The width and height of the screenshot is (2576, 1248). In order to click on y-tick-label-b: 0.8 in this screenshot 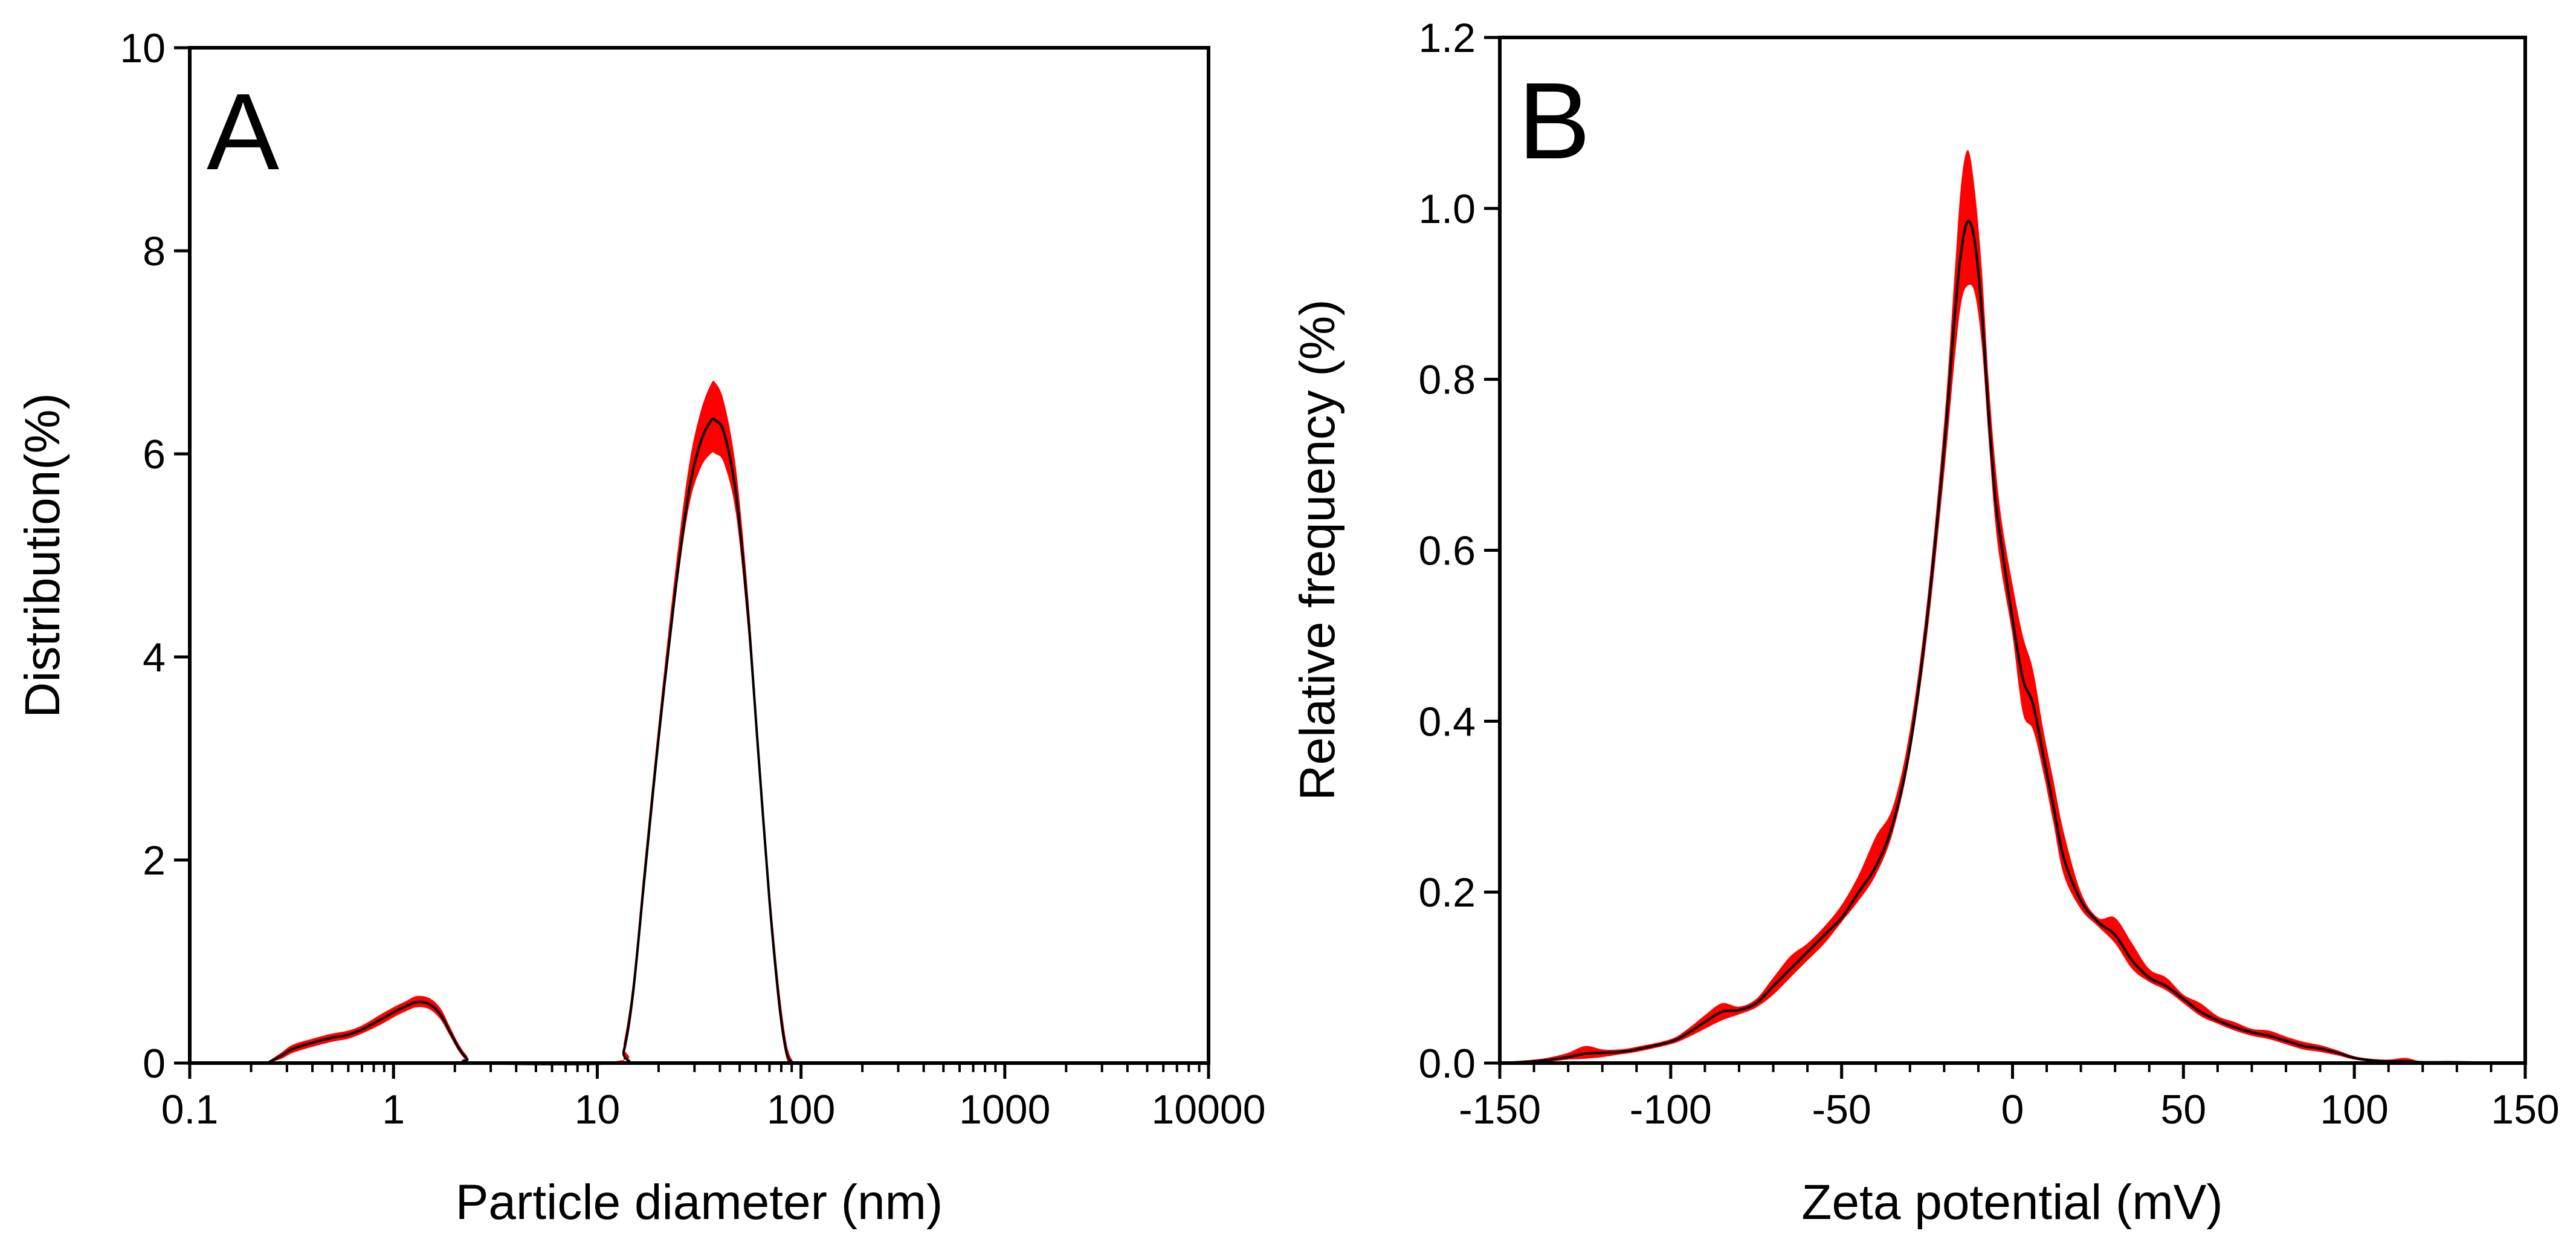, I will do `click(1447, 380)`.